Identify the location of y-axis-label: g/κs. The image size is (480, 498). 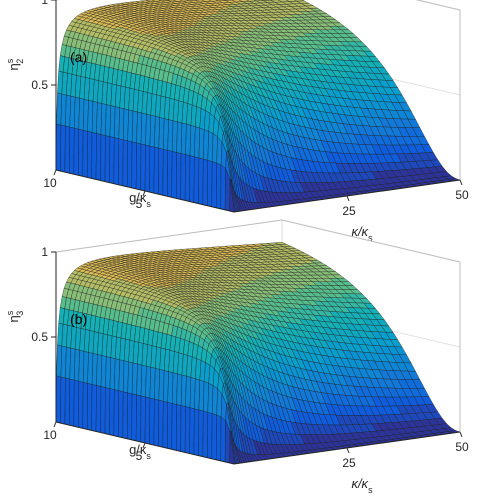
(140, 199).